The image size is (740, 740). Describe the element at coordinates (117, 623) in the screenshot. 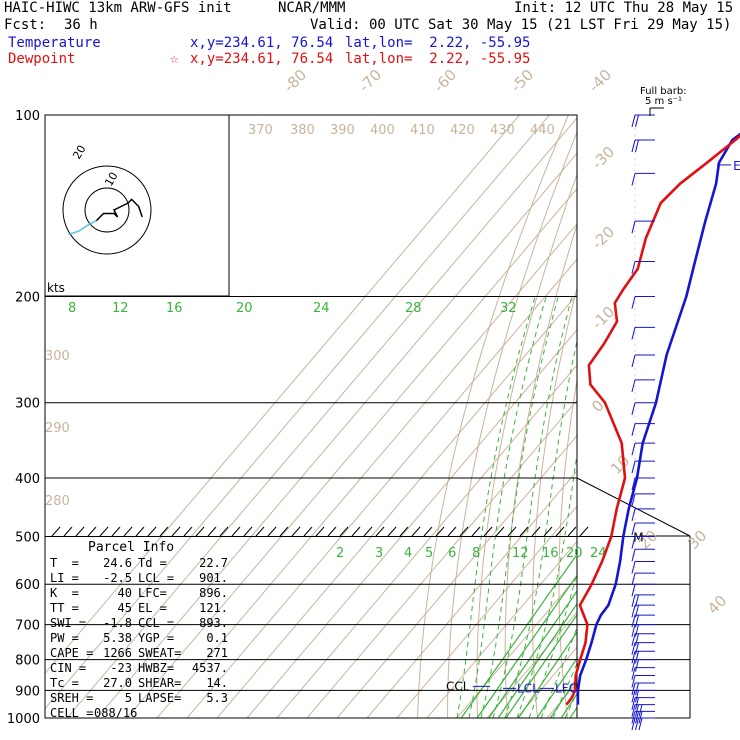

I see `parcel-param-value: -1.8` at that location.